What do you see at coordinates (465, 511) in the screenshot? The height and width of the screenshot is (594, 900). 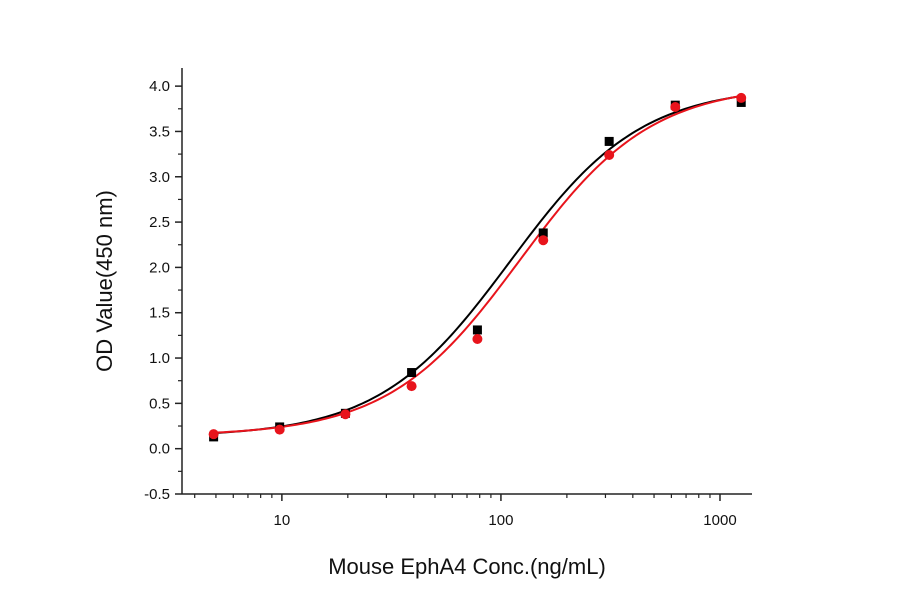 I see `x-axis-ticks: 10 100 1000` at bounding box center [465, 511].